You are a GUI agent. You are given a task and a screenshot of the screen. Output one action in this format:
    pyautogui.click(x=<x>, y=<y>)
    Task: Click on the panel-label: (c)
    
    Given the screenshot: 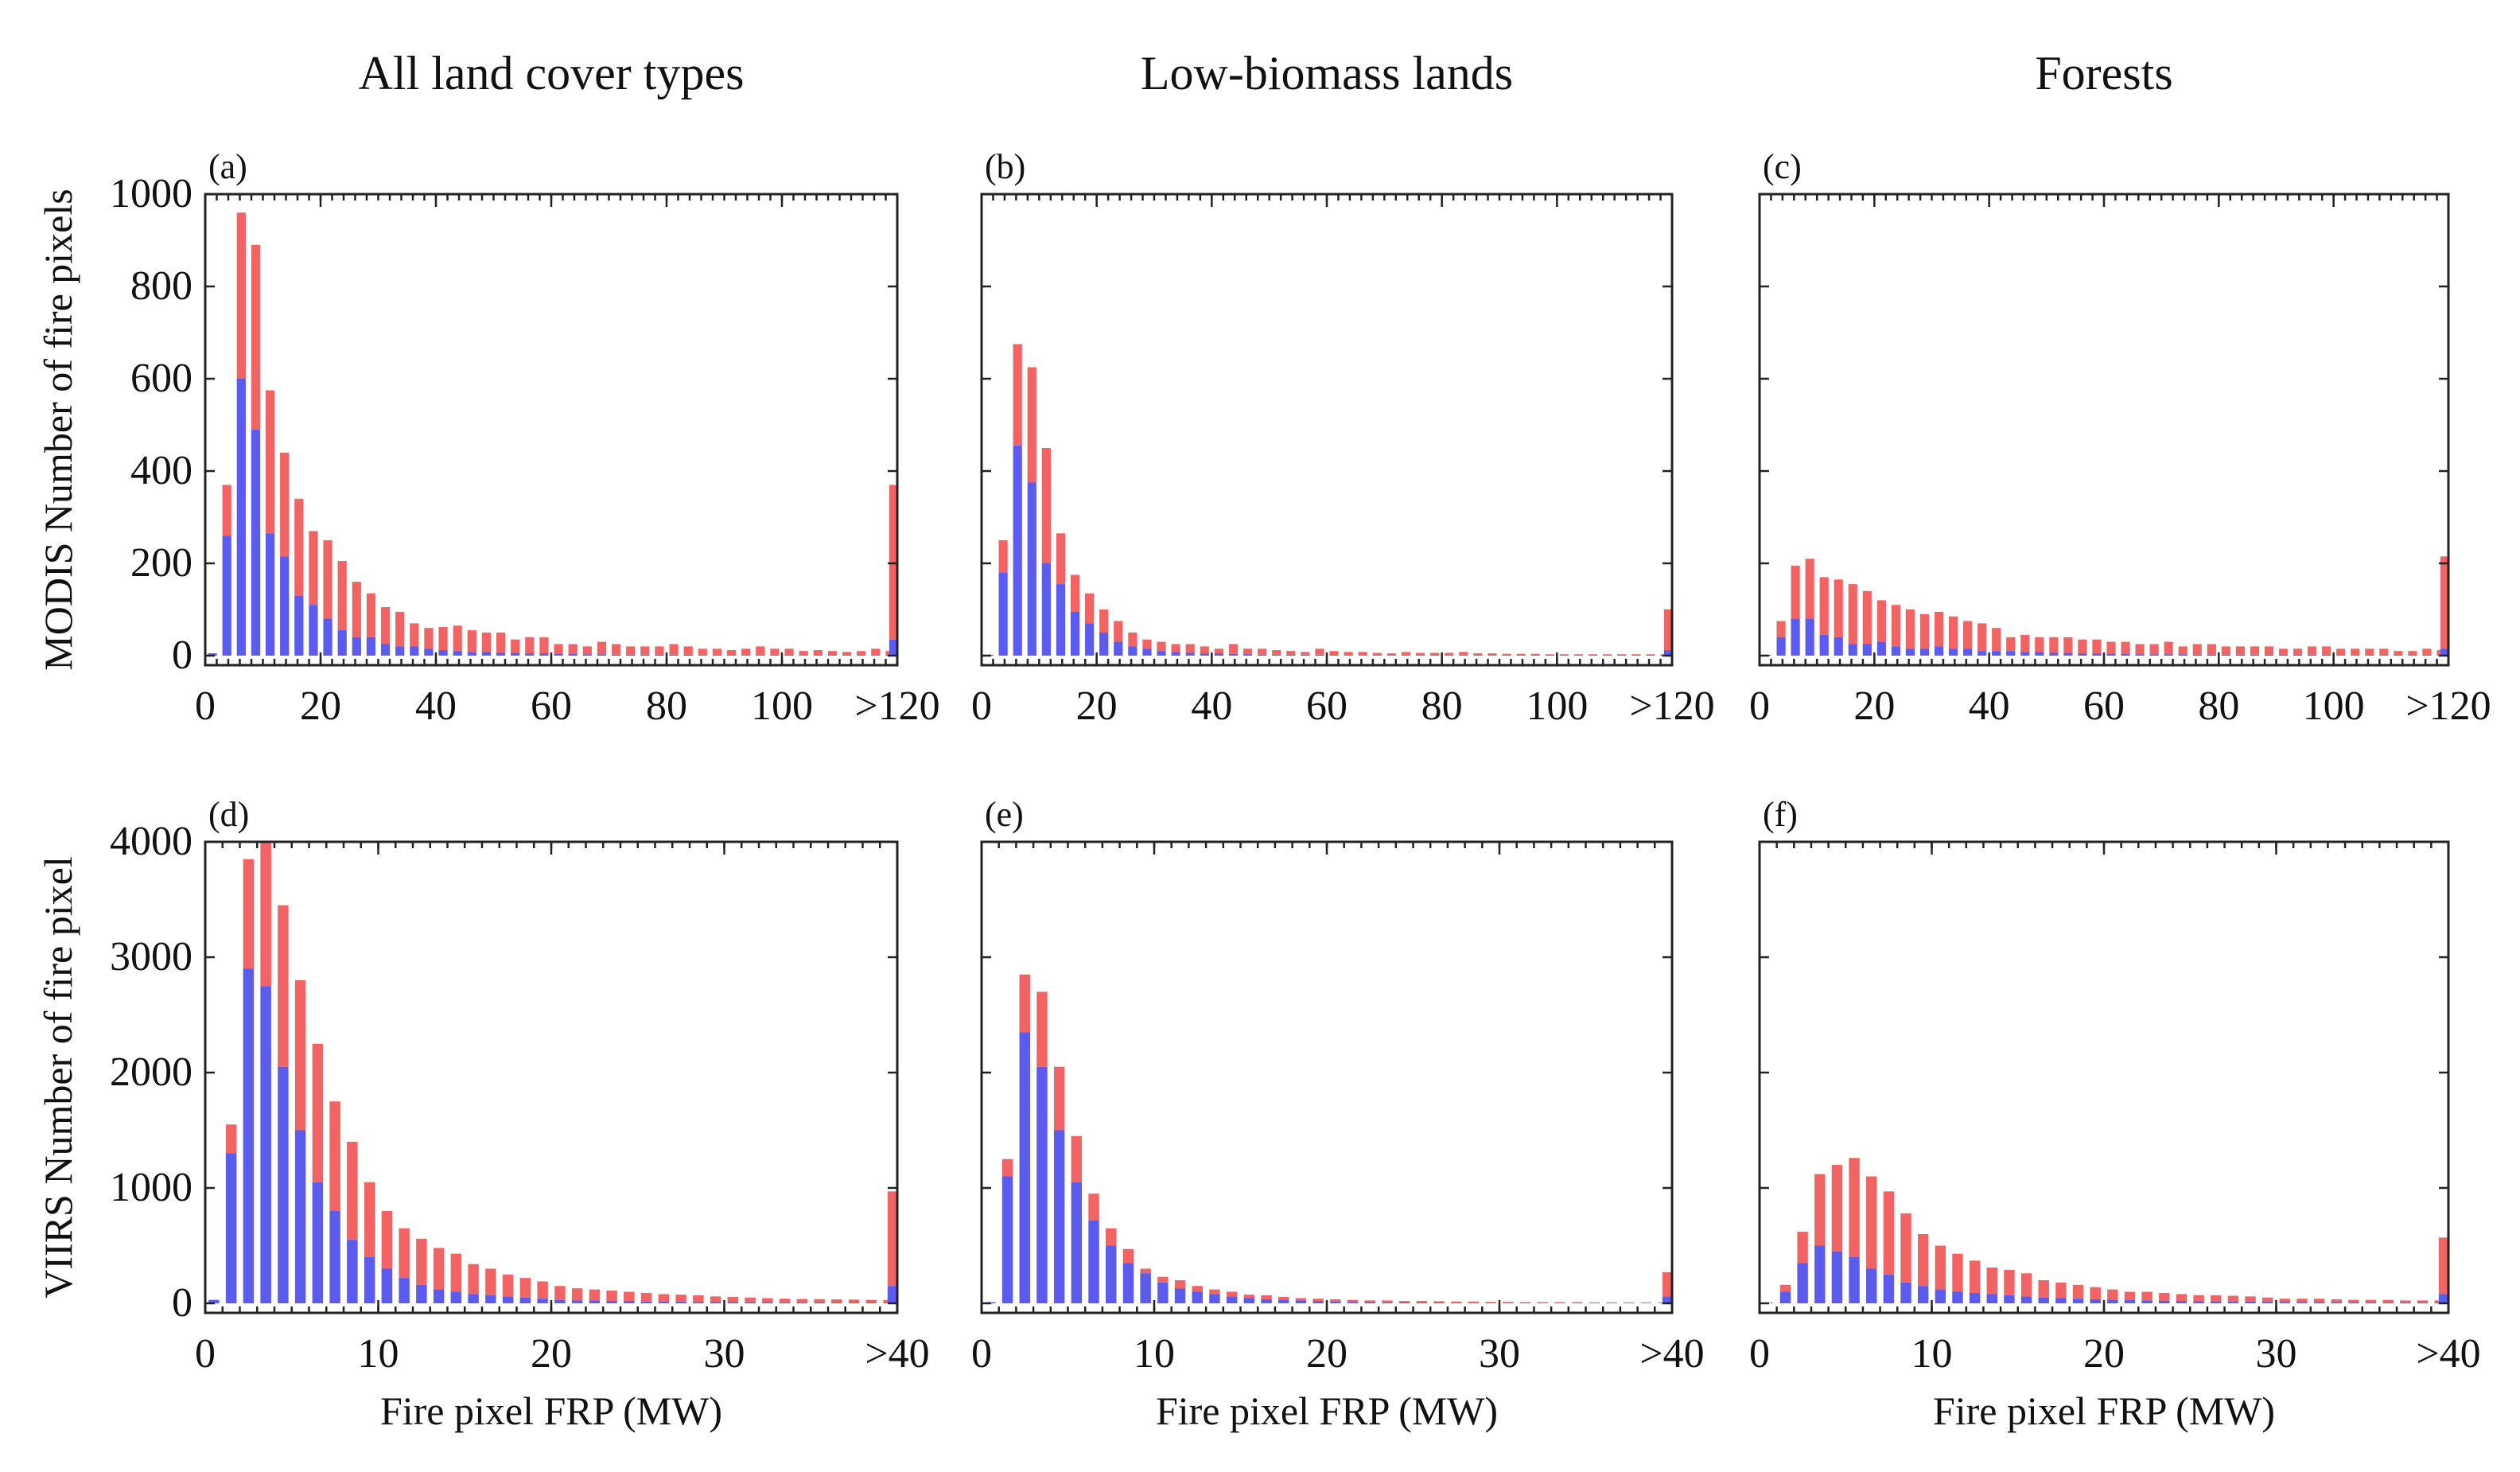 What is the action you would take?
    pyautogui.click(x=1782, y=166)
    